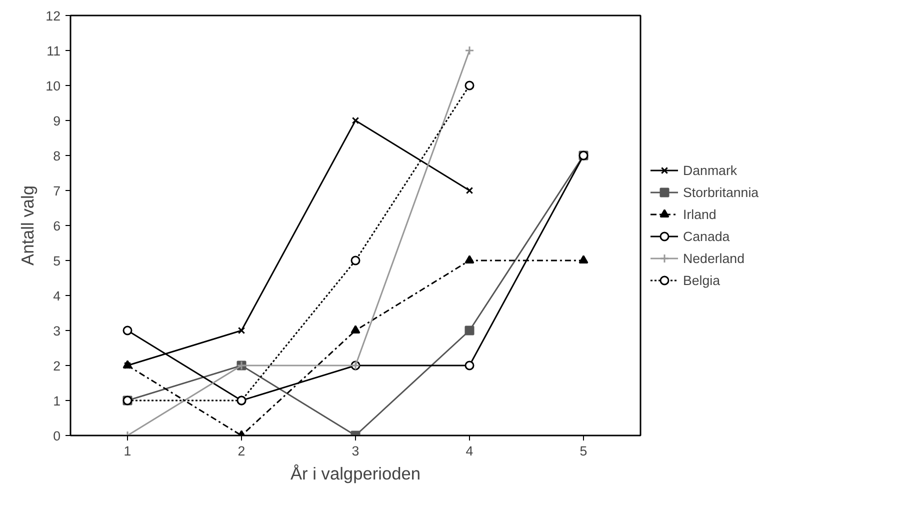  What do you see at coordinates (701, 280) in the screenshot?
I see `legend-label: Belgia` at bounding box center [701, 280].